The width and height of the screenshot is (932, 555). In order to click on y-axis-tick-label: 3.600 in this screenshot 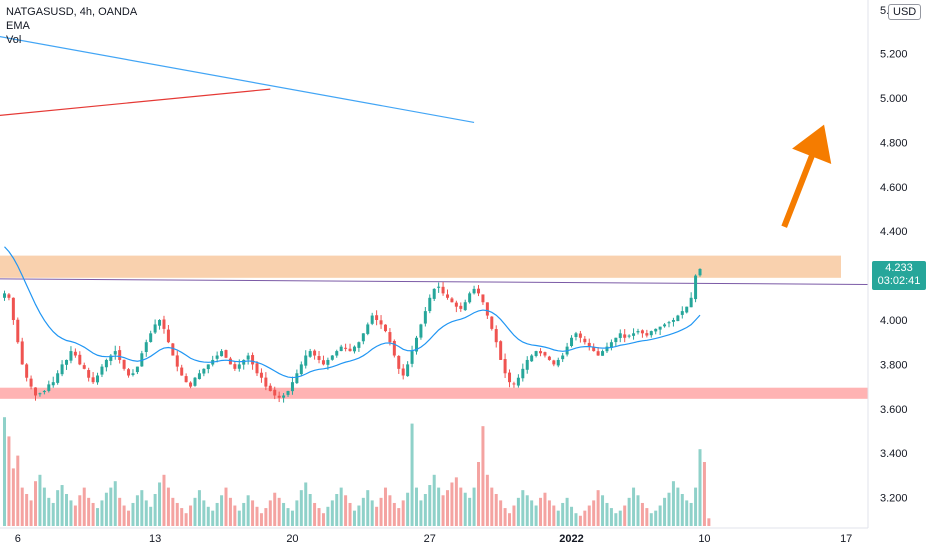, I will do `click(894, 410)`.